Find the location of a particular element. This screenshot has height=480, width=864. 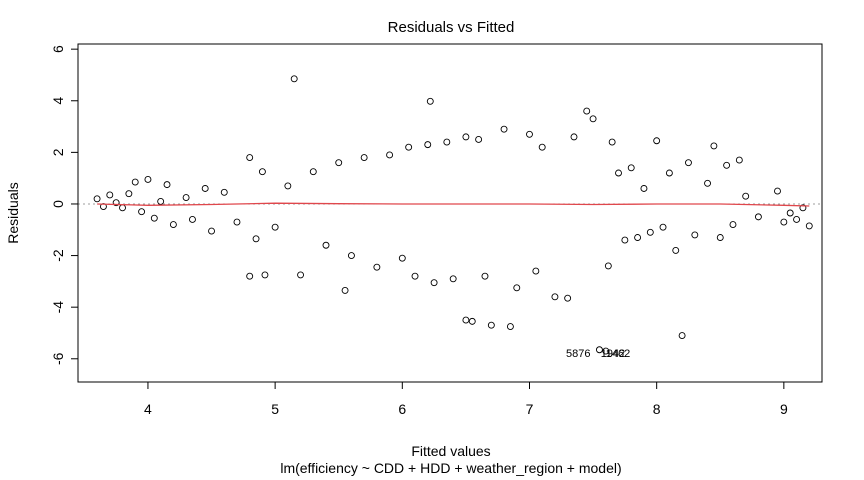

x-tick-label: 4 is located at coordinates (148, 409).